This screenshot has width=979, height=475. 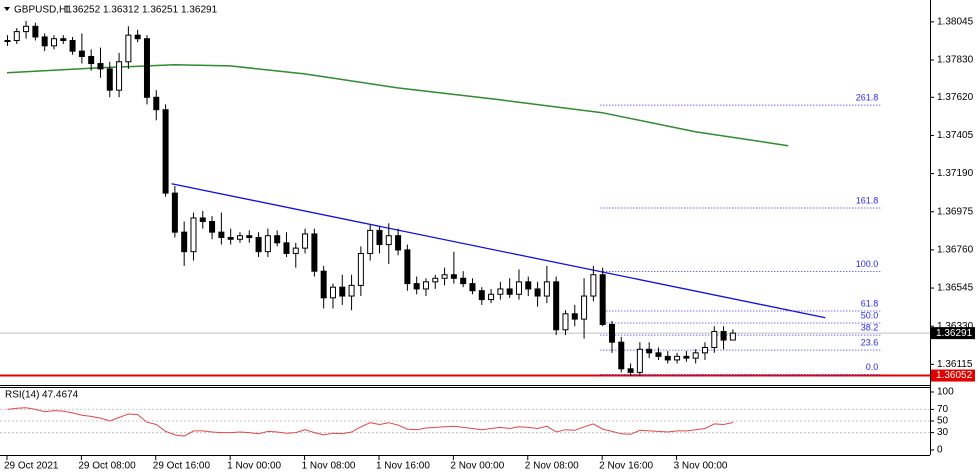 I want to click on fib-label: 161.8, so click(x=867, y=200).